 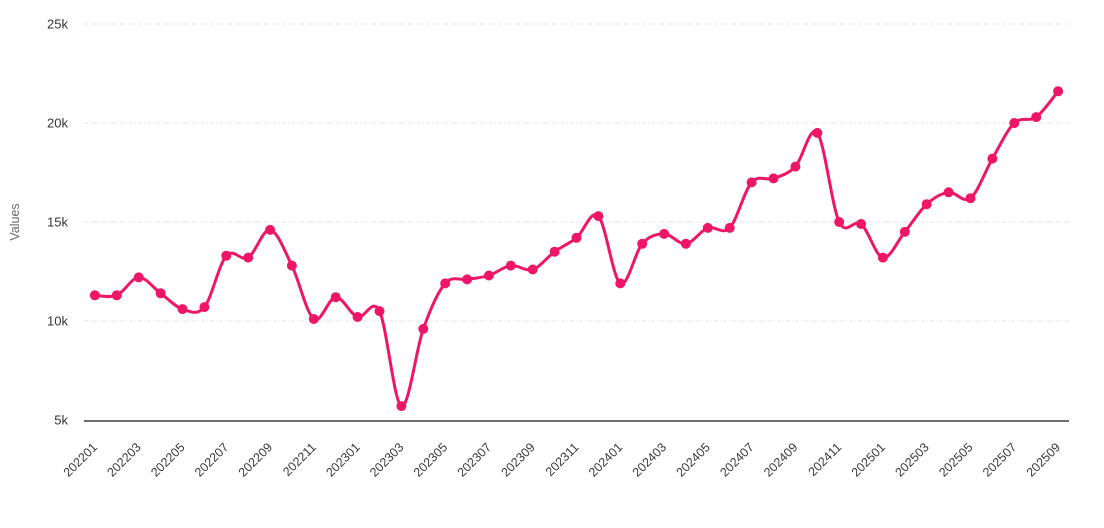 What do you see at coordinates (15, 221) in the screenshot?
I see `y-axis-title: Values` at bounding box center [15, 221].